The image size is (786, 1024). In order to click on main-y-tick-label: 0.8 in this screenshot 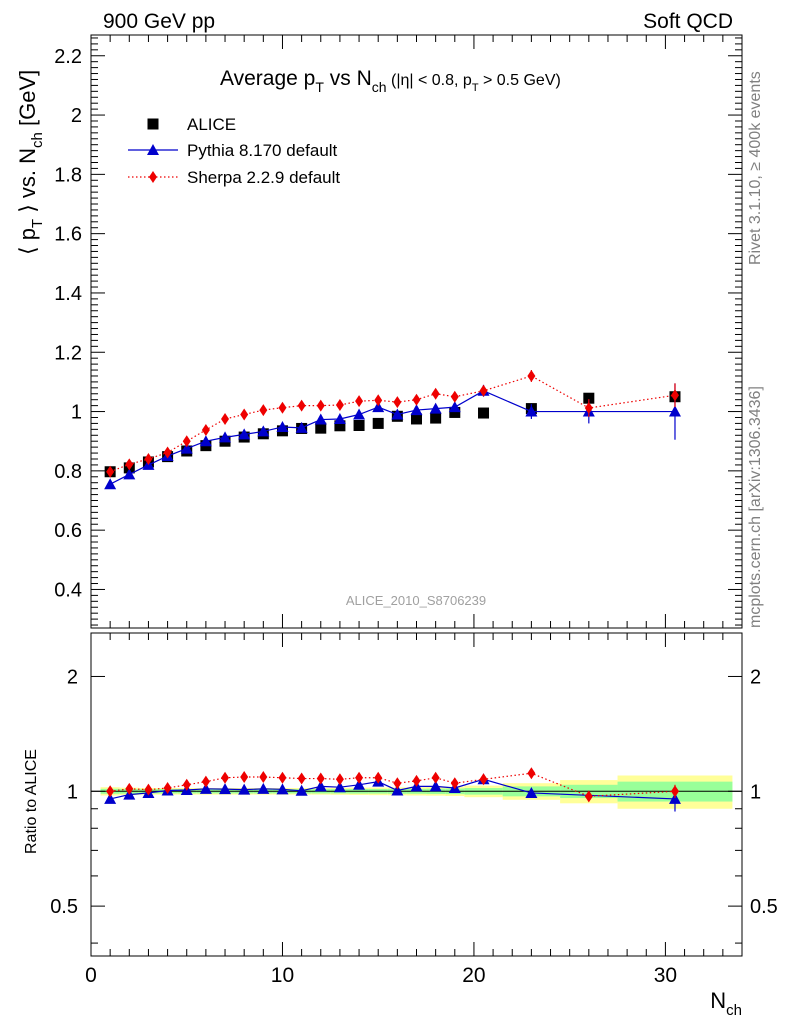, I will do `click(68, 472)`.